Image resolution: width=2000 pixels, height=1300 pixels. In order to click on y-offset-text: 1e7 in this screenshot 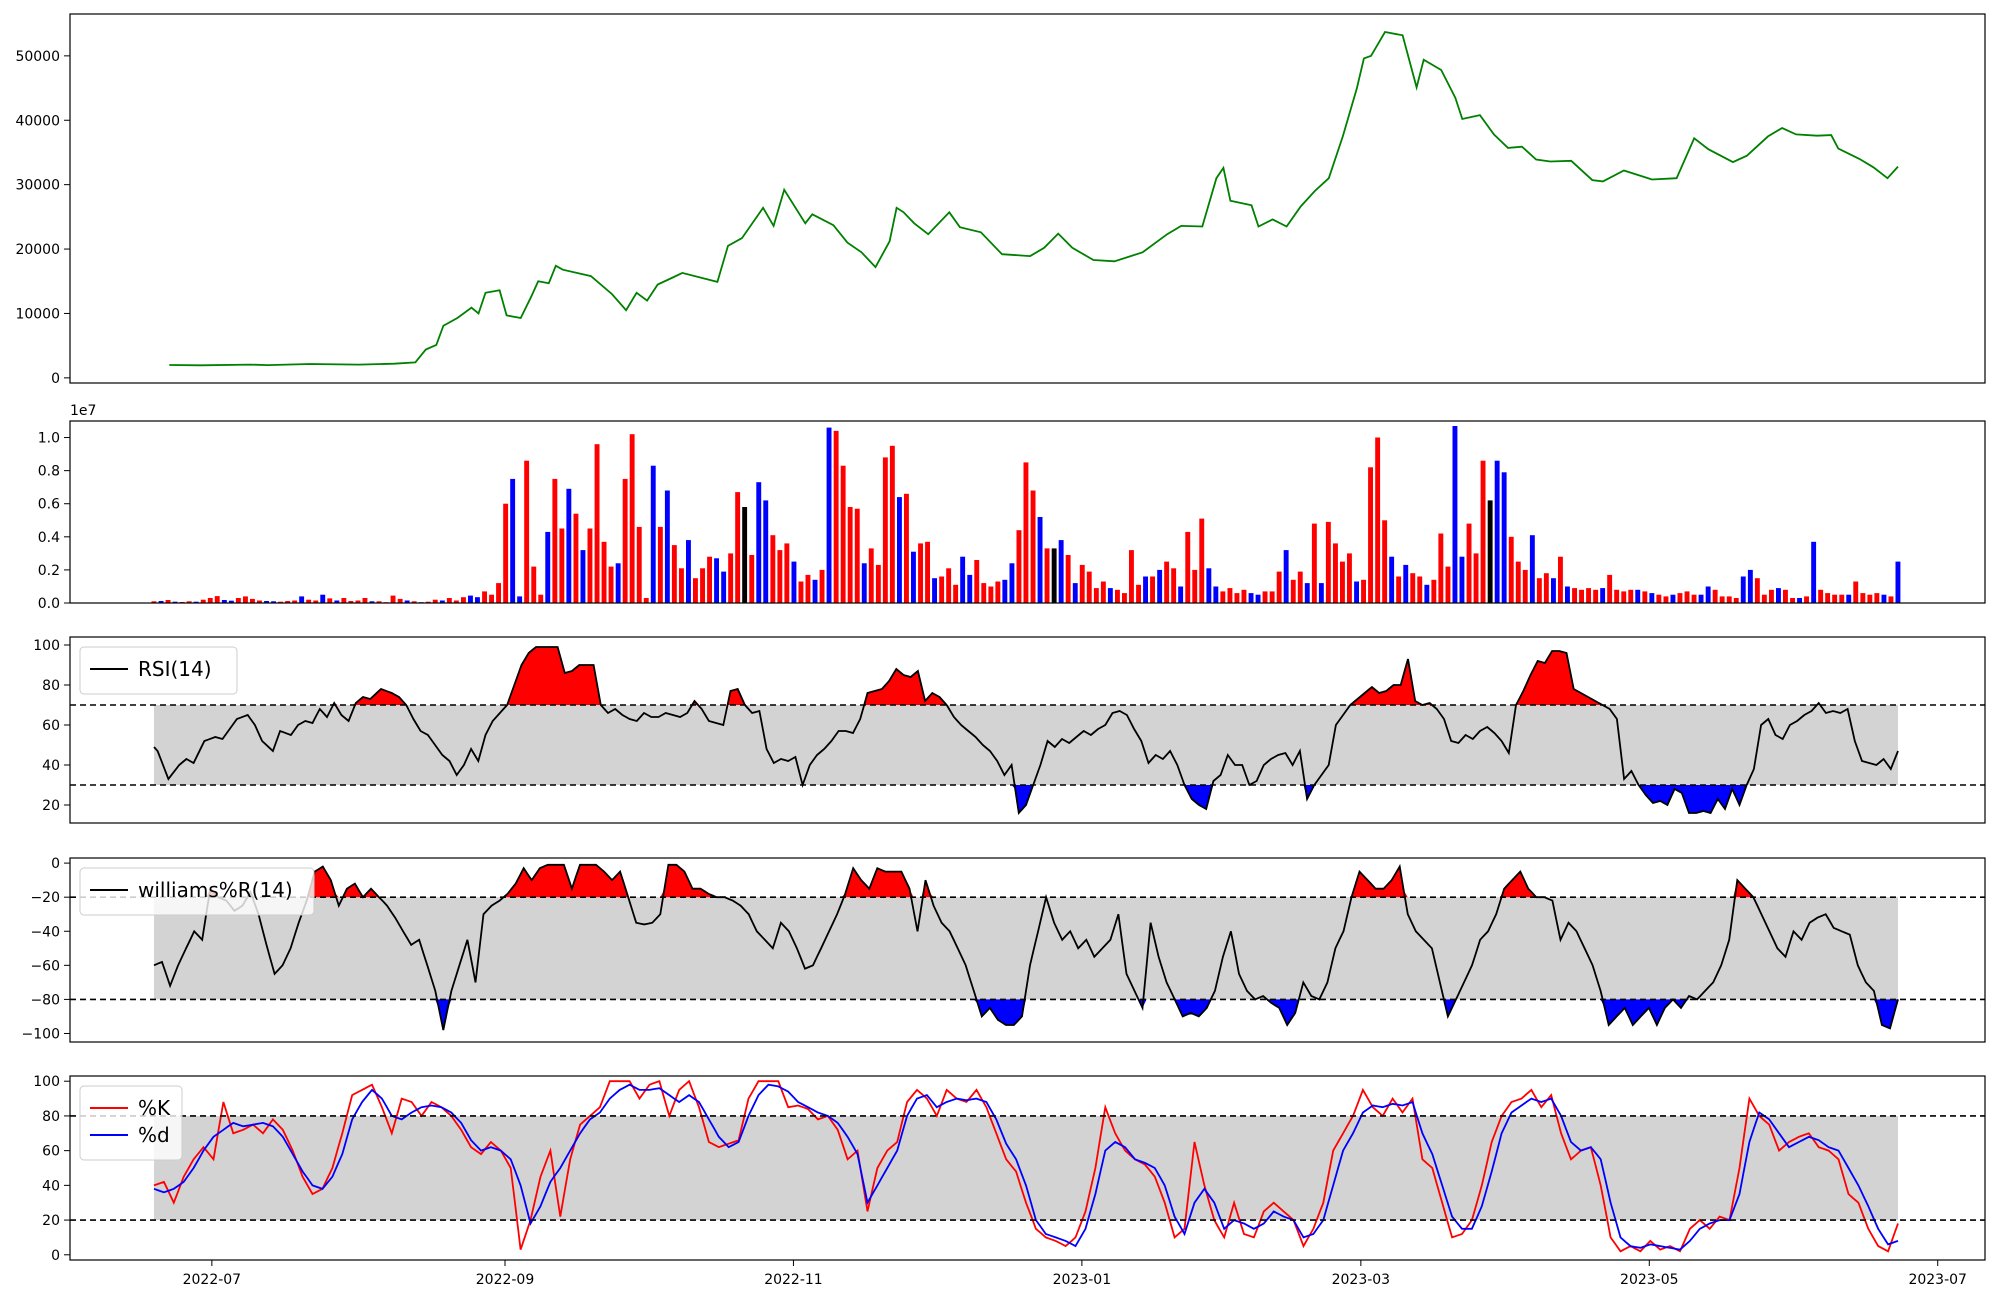, I will do `click(83, 411)`.